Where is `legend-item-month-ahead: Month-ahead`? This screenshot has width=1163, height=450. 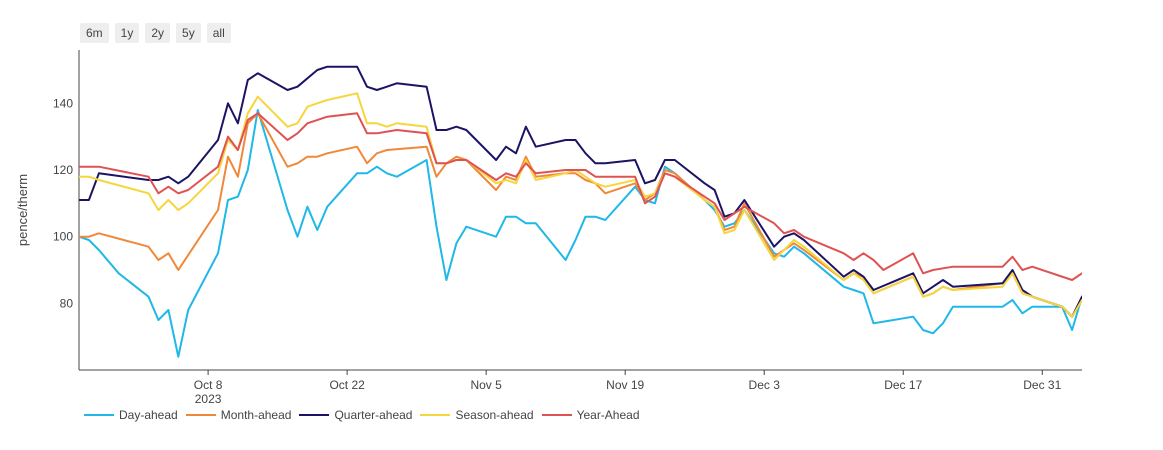 legend-item-month-ahead: Month-ahead is located at coordinates (238, 415).